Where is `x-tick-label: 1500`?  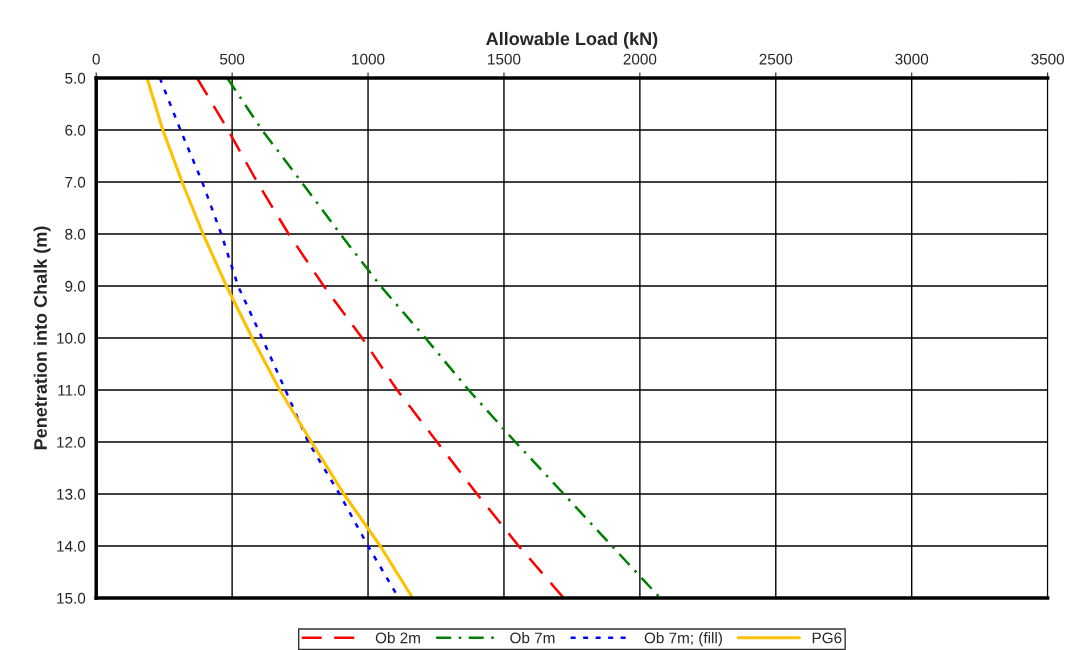 x-tick-label: 1500 is located at coordinates (504, 59).